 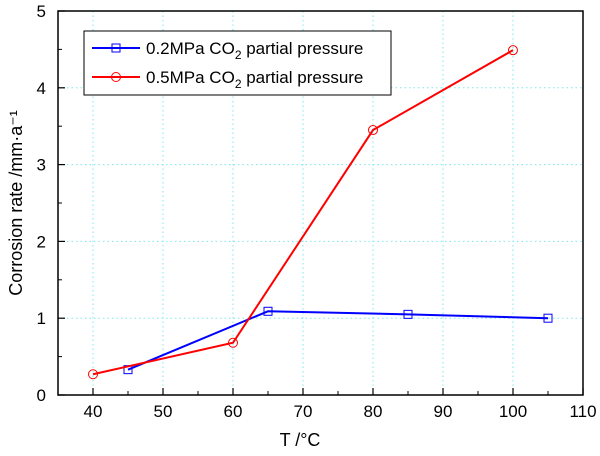 I want to click on legend-label-1: 0.5MPa CO2 partial pressure, so click(x=254, y=79).